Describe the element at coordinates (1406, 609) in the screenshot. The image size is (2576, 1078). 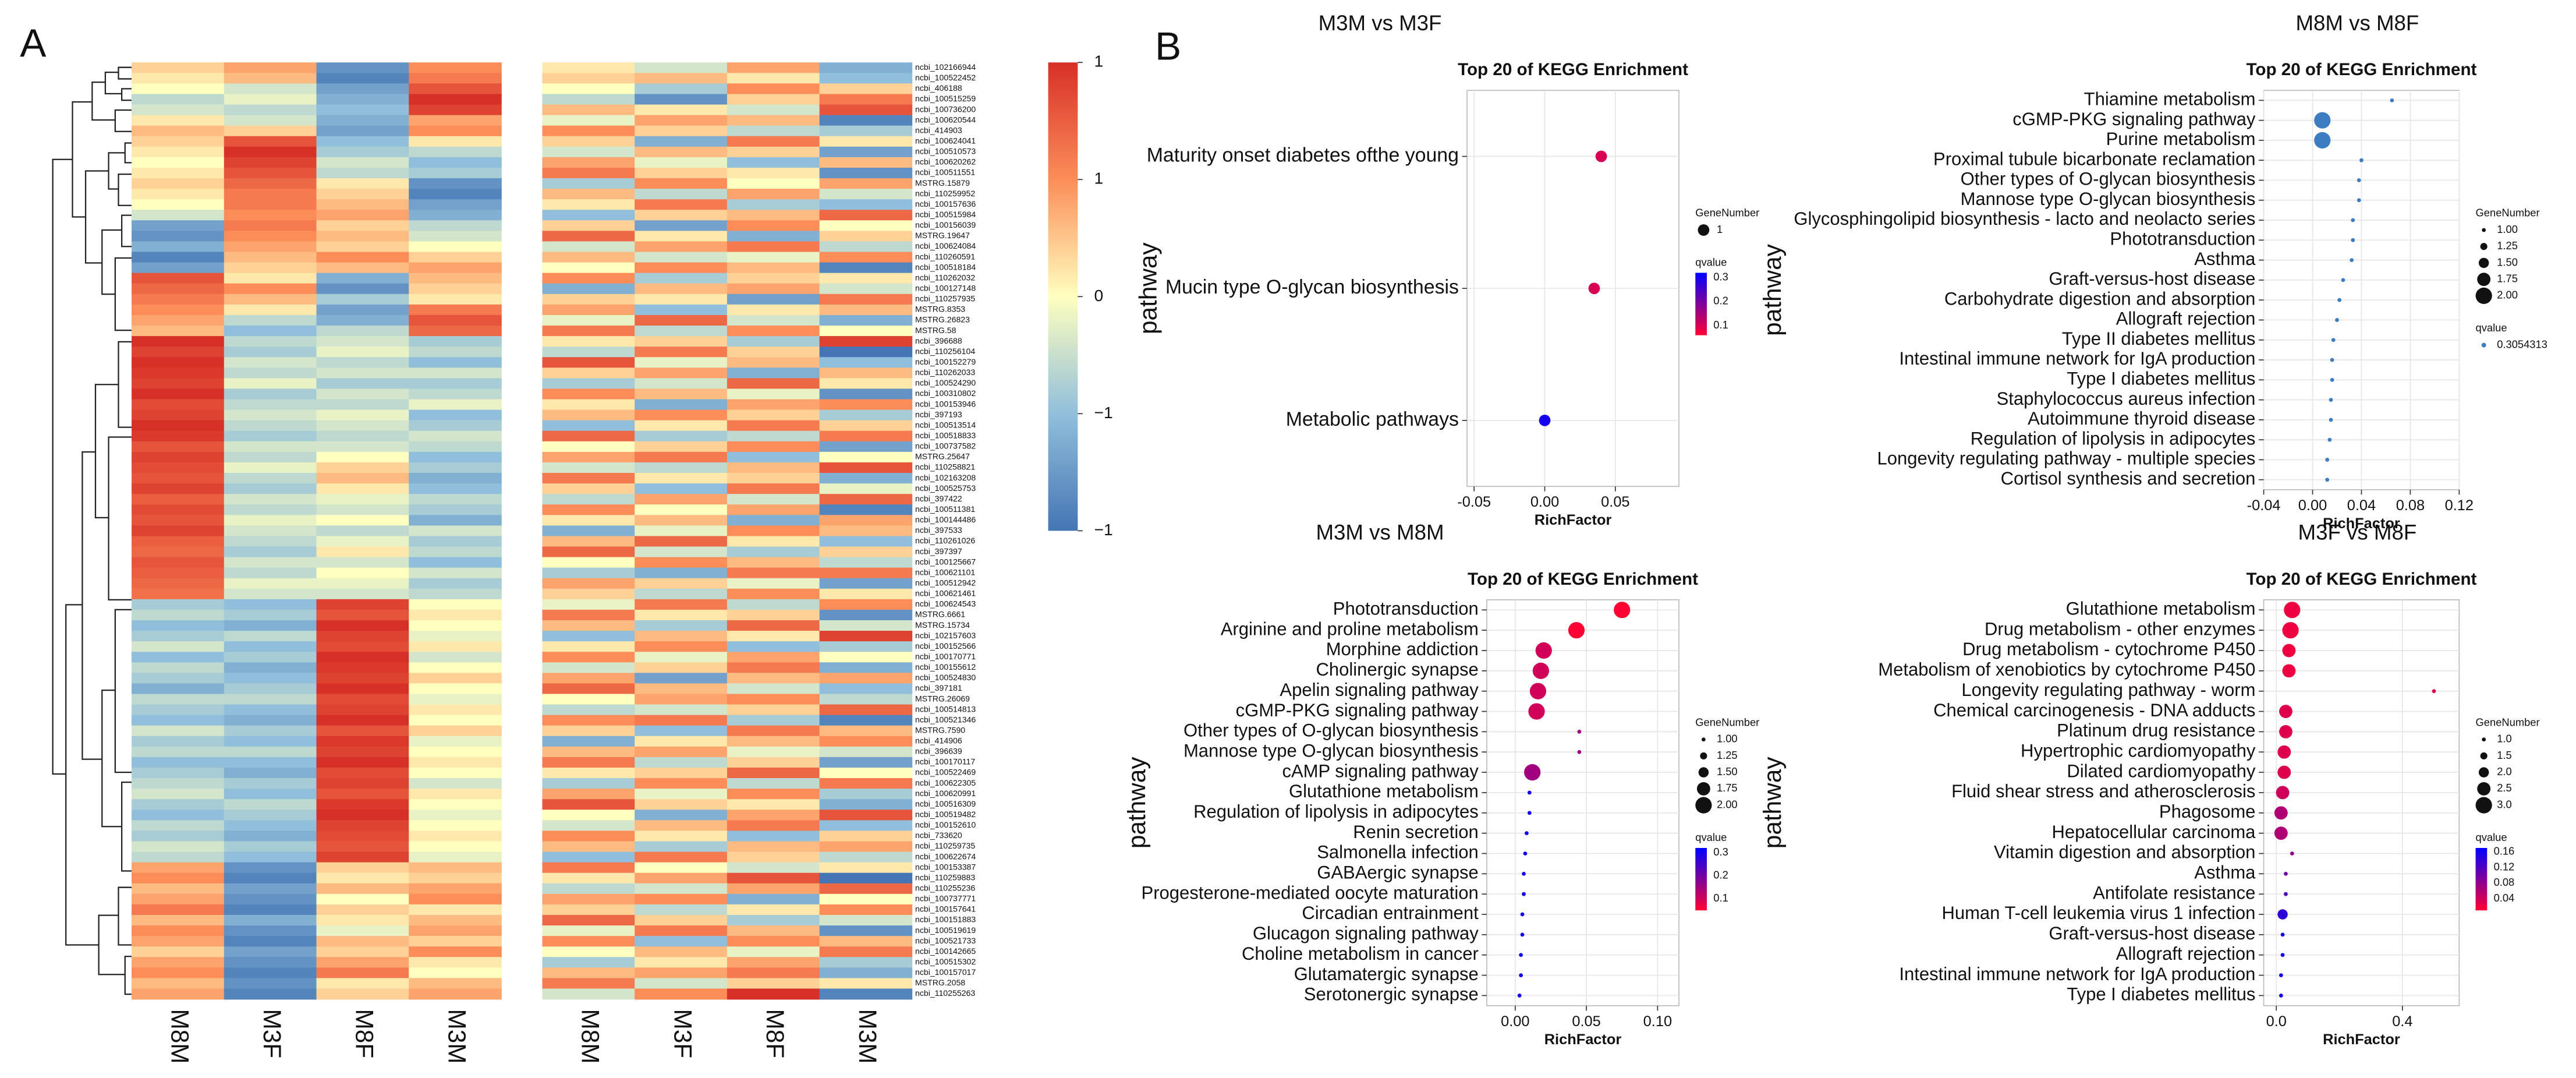
I see `y-tick-label: Phototransduction` at that location.